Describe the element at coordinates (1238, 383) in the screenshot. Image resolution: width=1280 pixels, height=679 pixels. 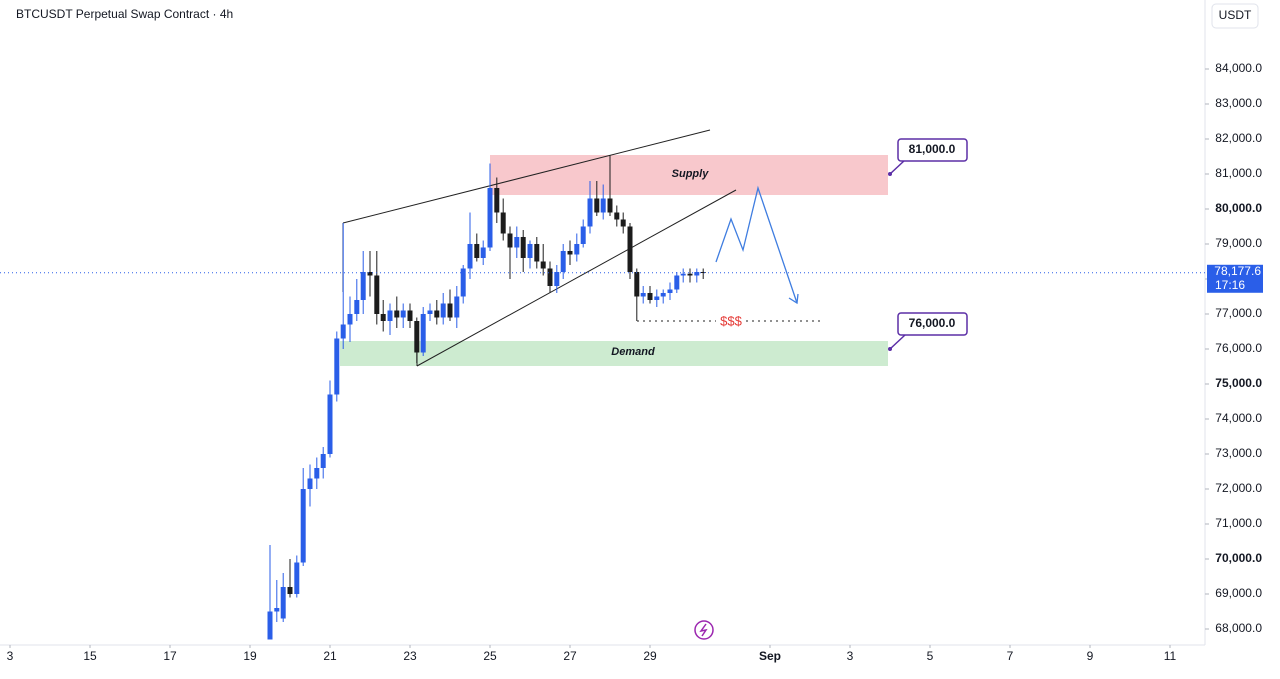
I see `y-tick-label: 75,000.0` at that location.